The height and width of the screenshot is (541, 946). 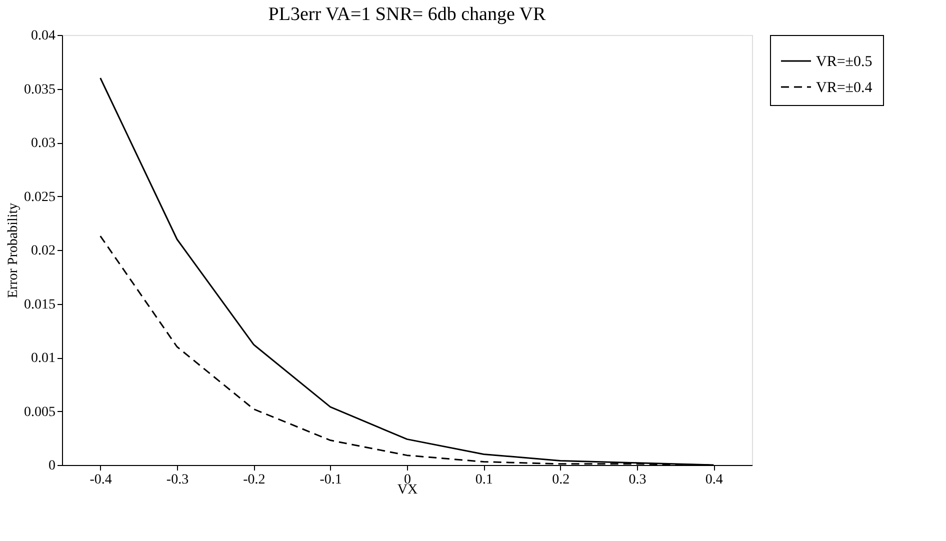 What do you see at coordinates (254, 480) in the screenshot?
I see `x-tick-label: -0.2` at bounding box center [254, 480].